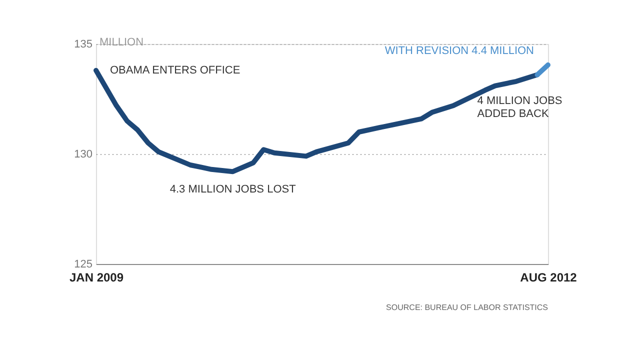  Describe the element at coordinates (459, 50) in the screenshot. I see `annotation: WITH REVISION 4.4 MILLION` at that location.